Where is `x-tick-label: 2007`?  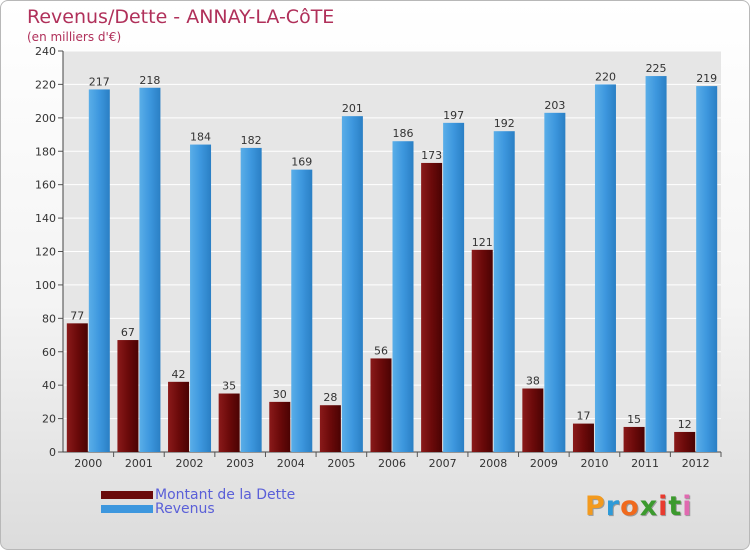 x-tick-label: 2007 is located at coordinates (443, 463).